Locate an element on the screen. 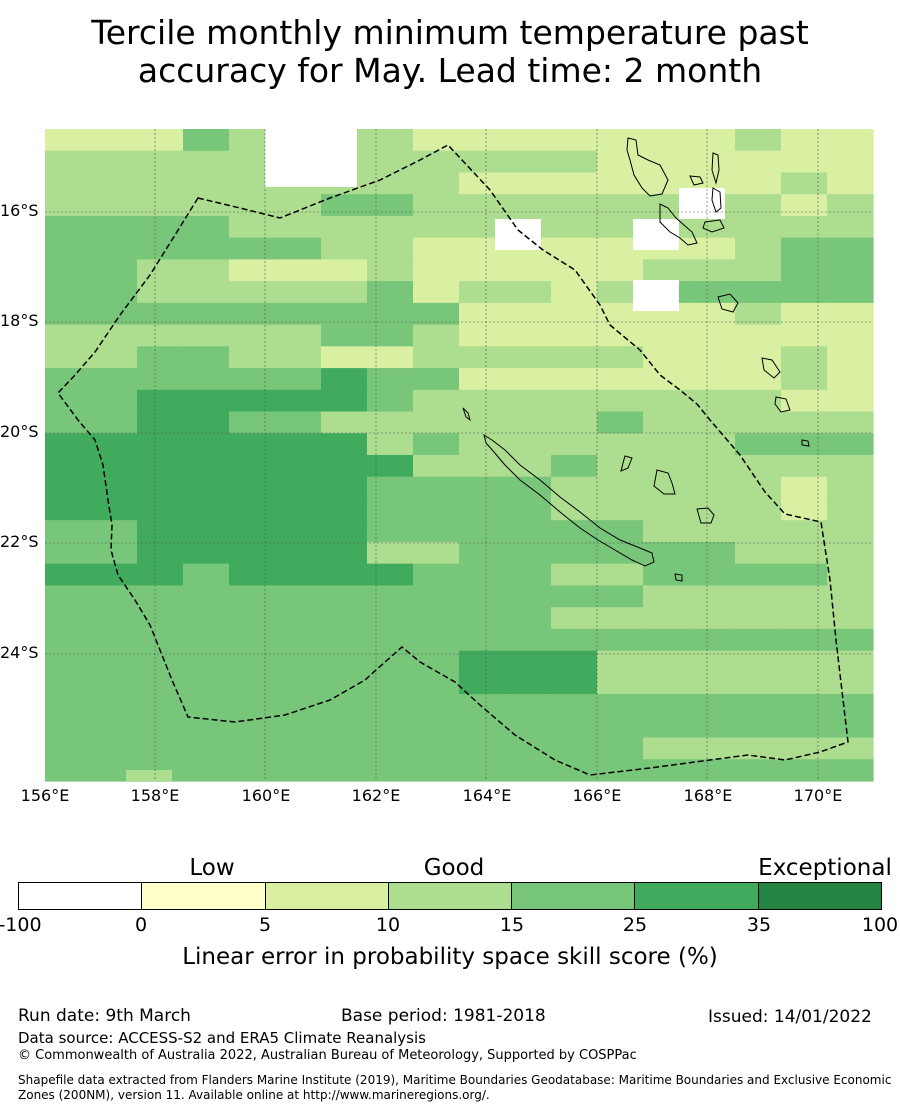 The image size is (900, 1110). category-label-exceptional: Exceptional is located at coordinates (825, 868).